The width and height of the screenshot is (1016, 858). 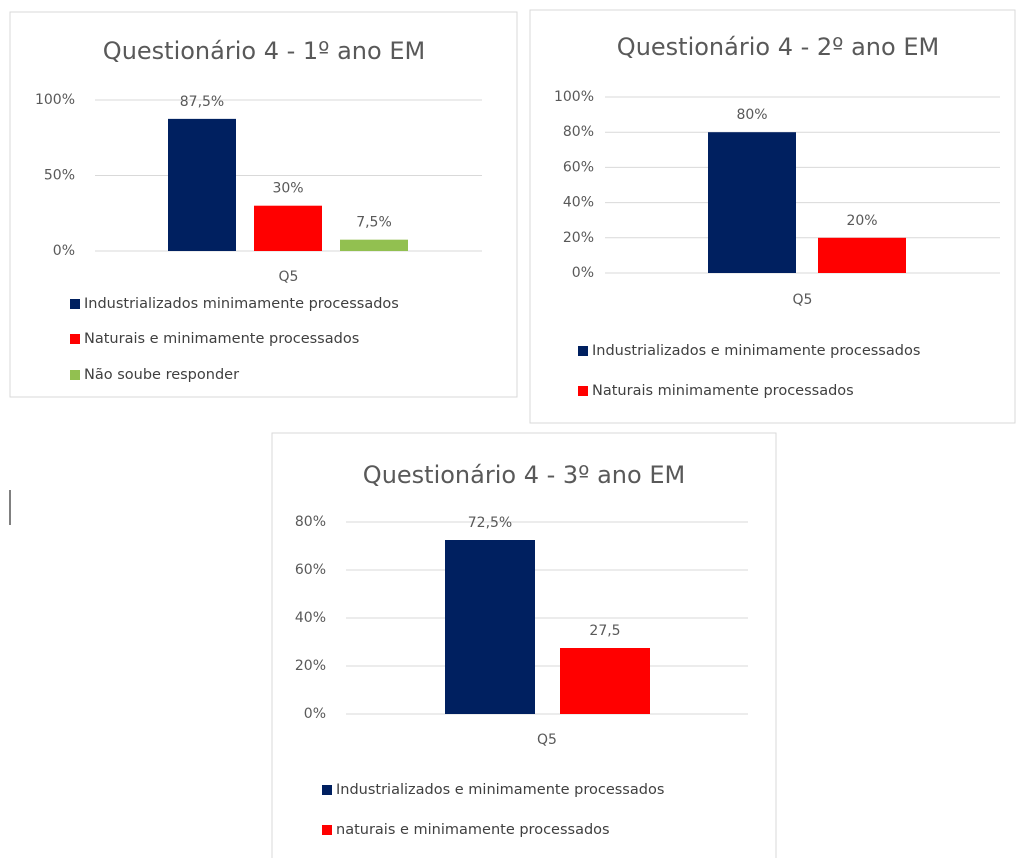 I want to click on chart-title: Questionário 4 - 1º ano EM, so click(x=264, y=51).